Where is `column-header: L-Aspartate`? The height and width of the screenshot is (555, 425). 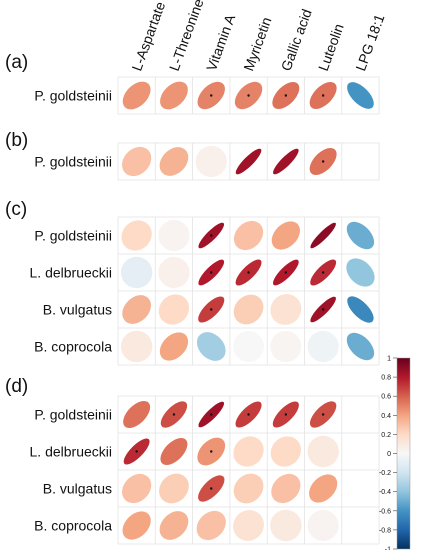
column-header: L-Aspartate is located at coordinates (148, 36).